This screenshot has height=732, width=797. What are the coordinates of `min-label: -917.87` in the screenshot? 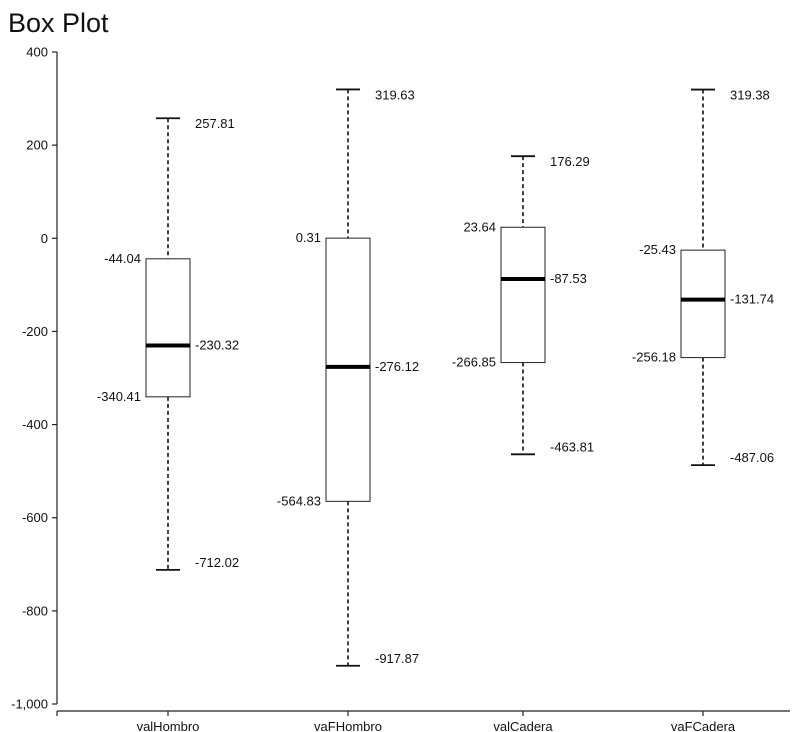 It's located at (397, 658).